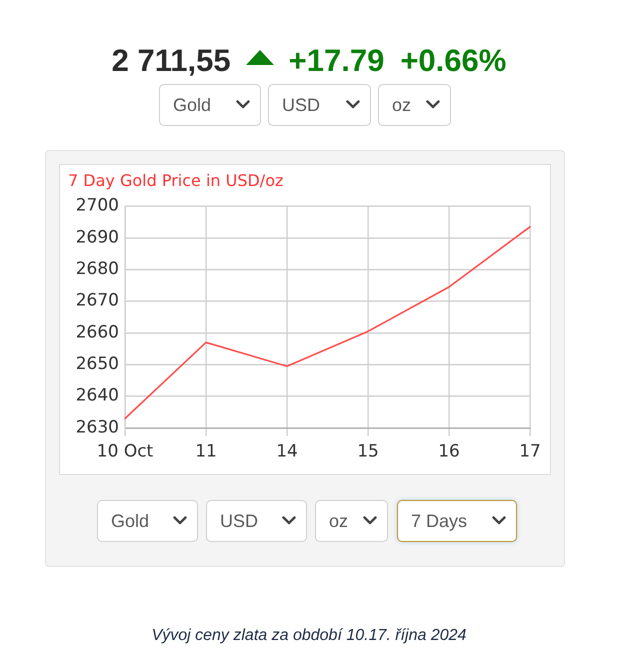 The width and height of the screenshot is (618, 670). I want to click on y-tick-label: 2680, so click(97, 268).